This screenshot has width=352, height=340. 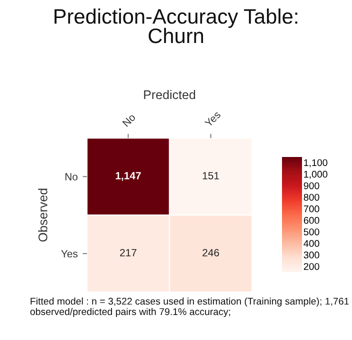 What do you see at coordinates (312, 232) in the screenshot?
I see `color-bar-label: 500` at bounding box center [312, 232].